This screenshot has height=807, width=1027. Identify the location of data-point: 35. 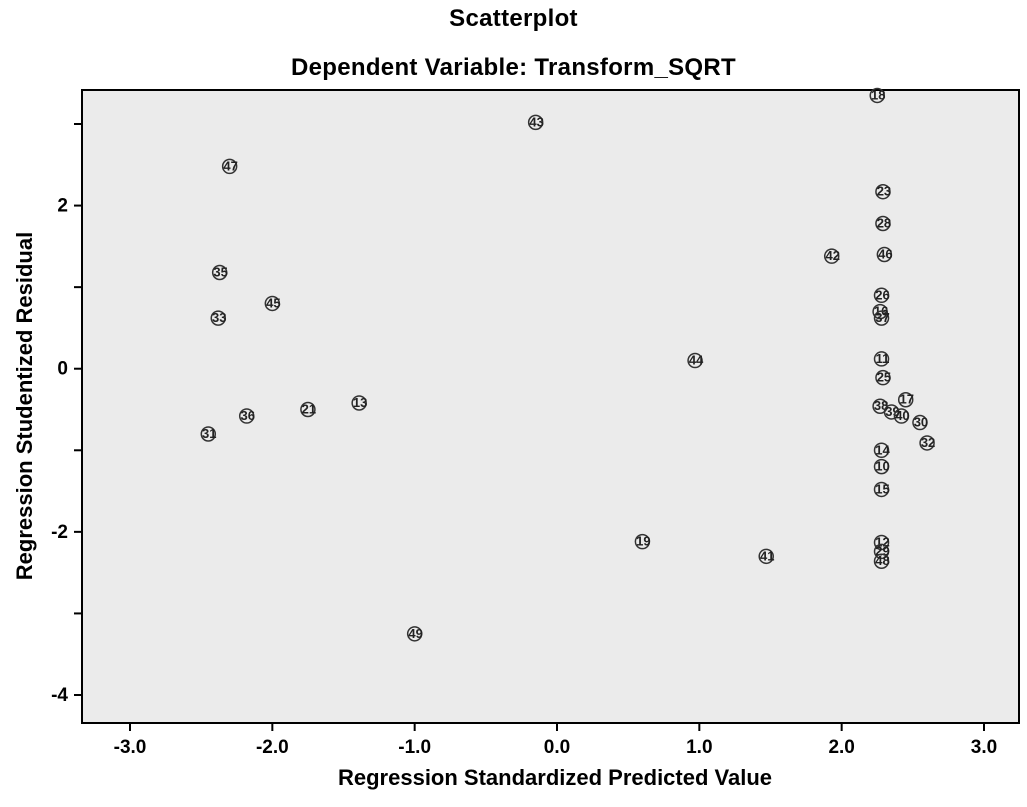
(219, 272).